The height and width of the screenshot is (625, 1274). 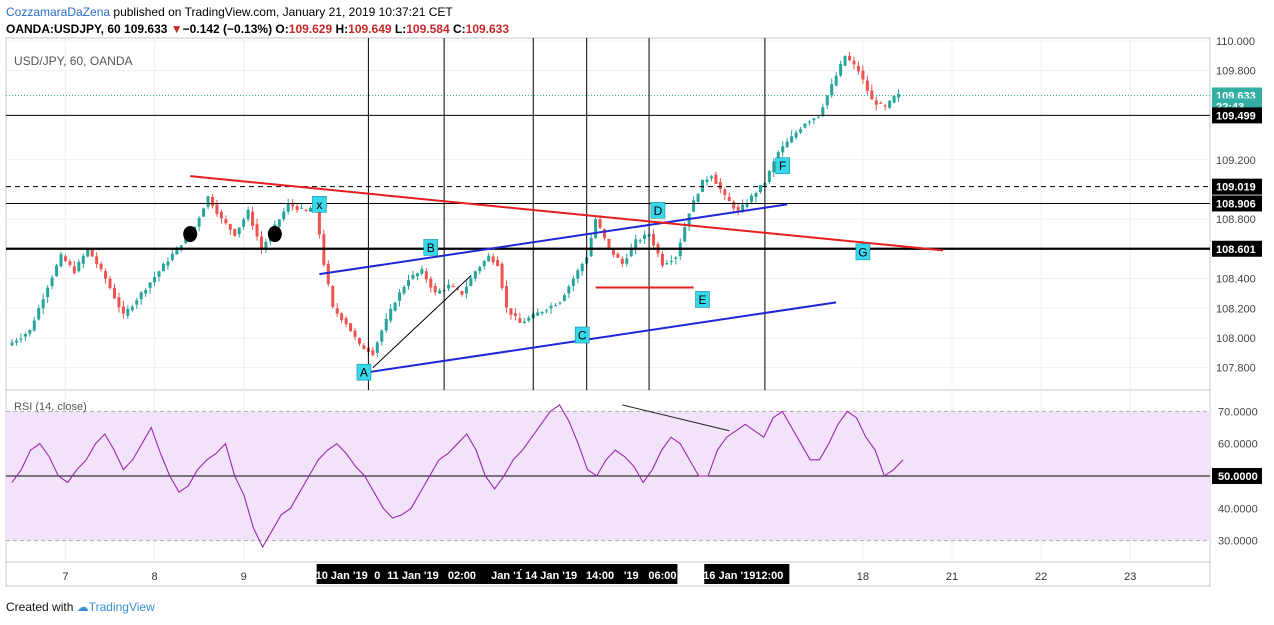 I want to click on rsi-tag-bg, so click(x=1237, y=476).